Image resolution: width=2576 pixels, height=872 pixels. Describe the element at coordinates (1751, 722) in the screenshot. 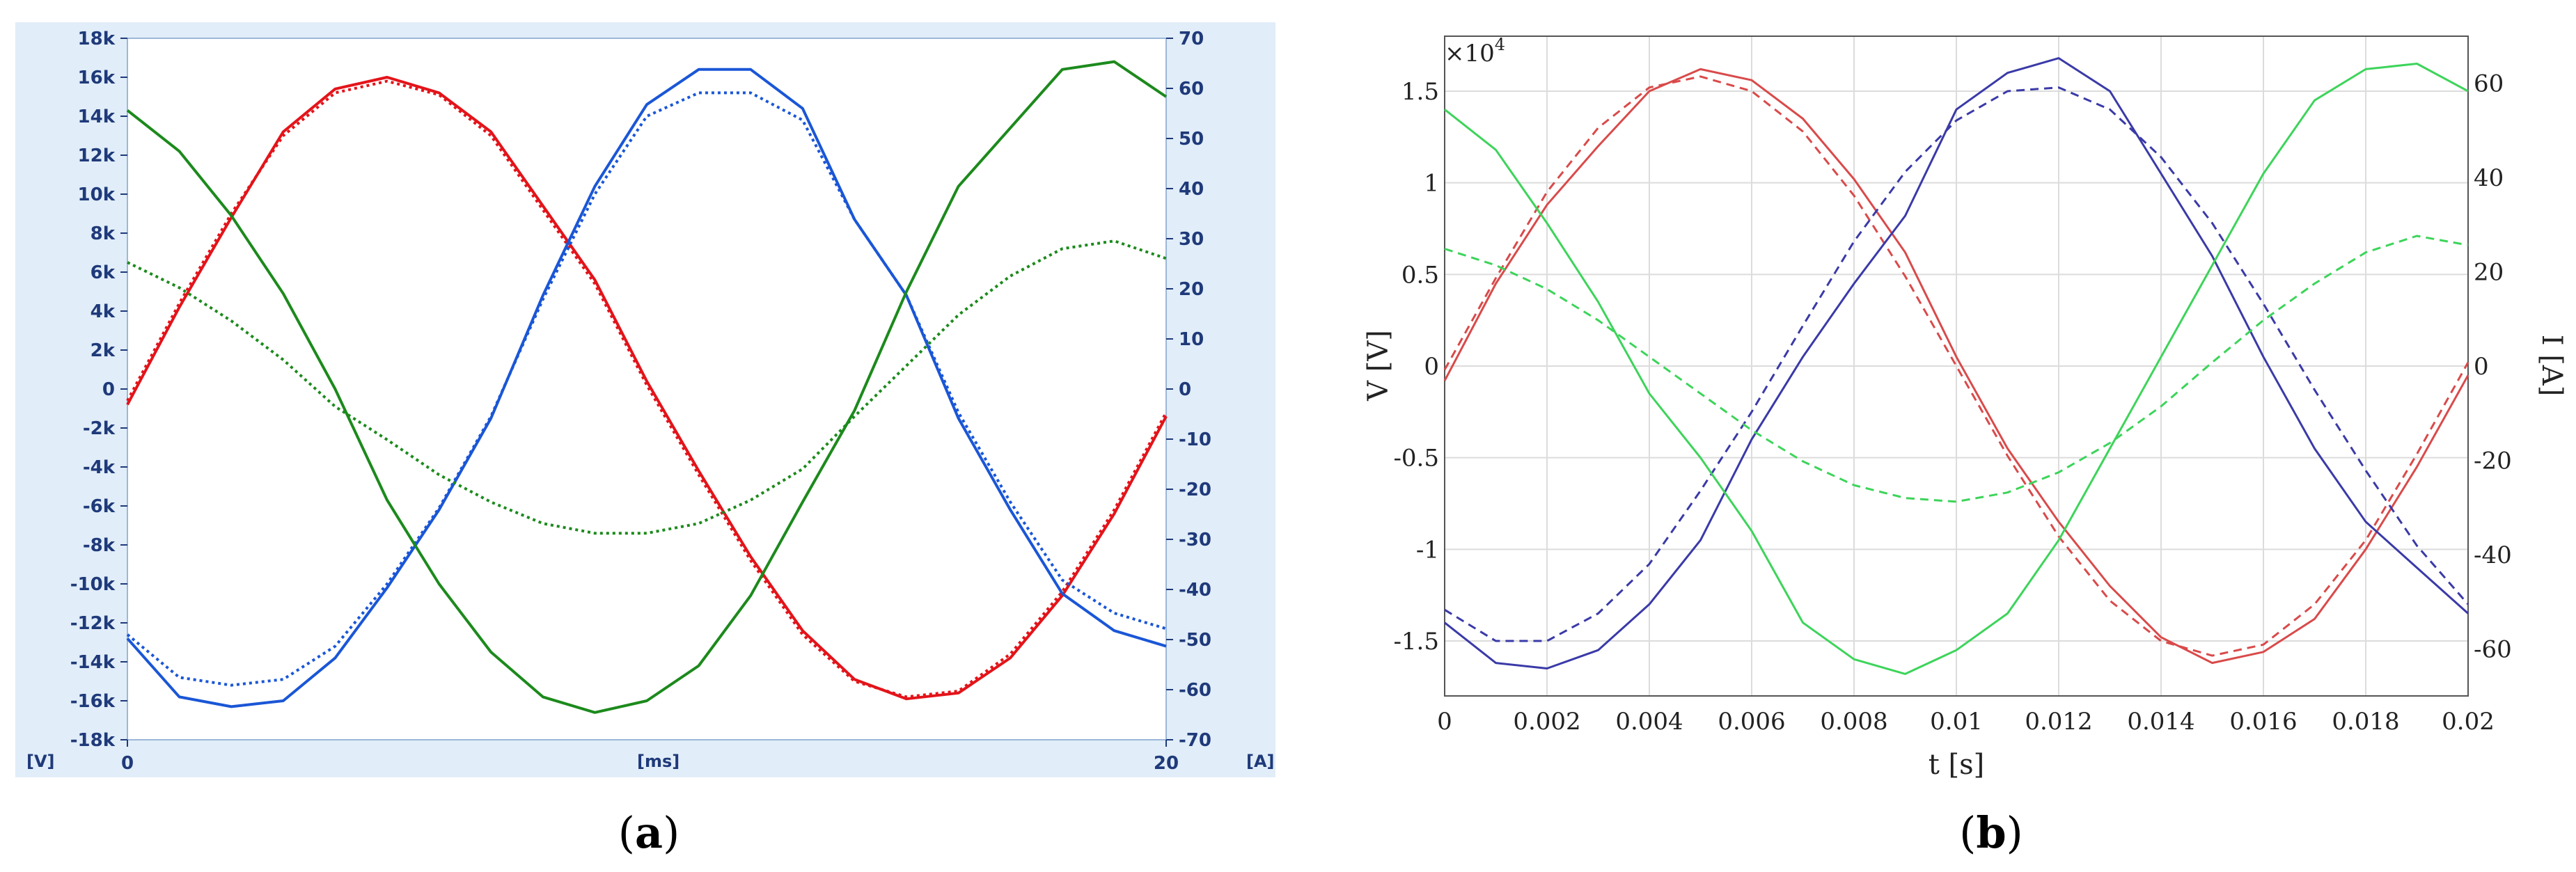

I see `xtick-label: 0.006` at that location.